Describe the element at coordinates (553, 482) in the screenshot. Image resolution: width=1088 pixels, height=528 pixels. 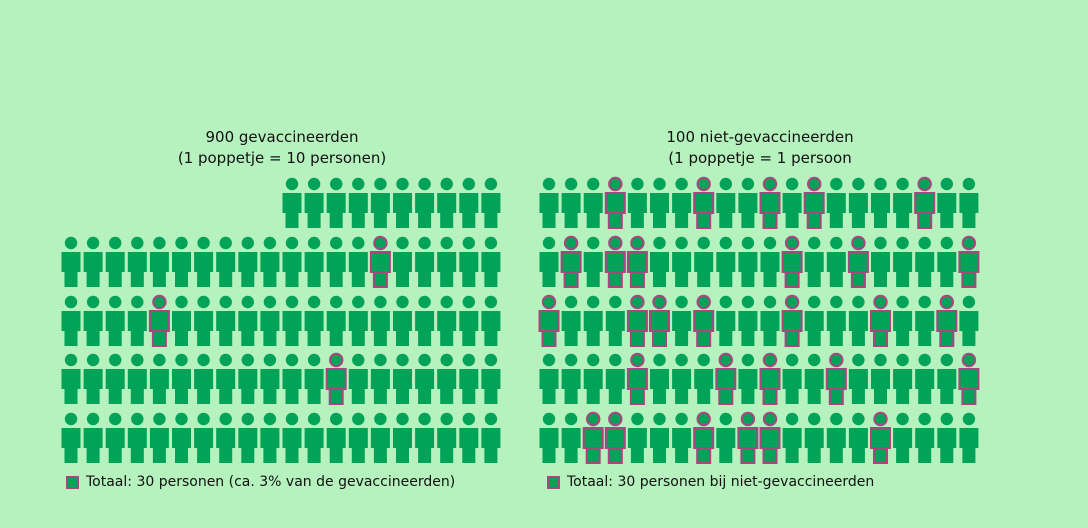
I see `highlight-swatch-icon` at that location.